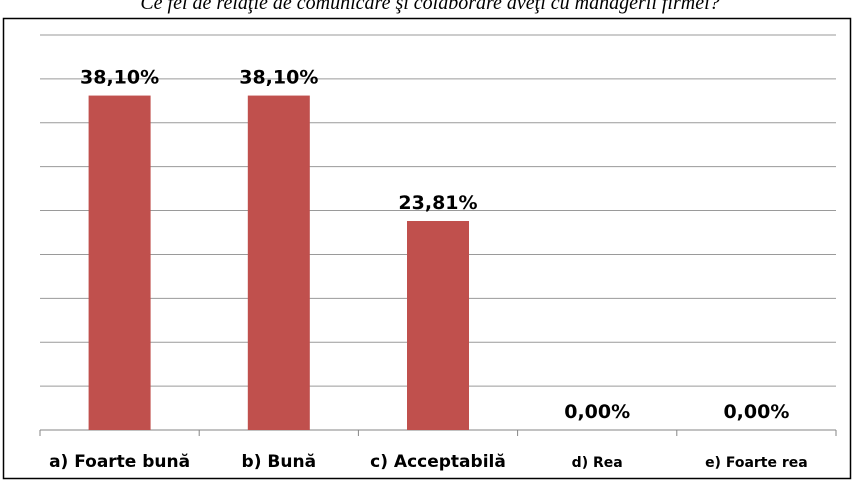 The width and height of the screenshot is (855, 481). I want to click on x-tick-label: b) Bună, so click(279, 462).